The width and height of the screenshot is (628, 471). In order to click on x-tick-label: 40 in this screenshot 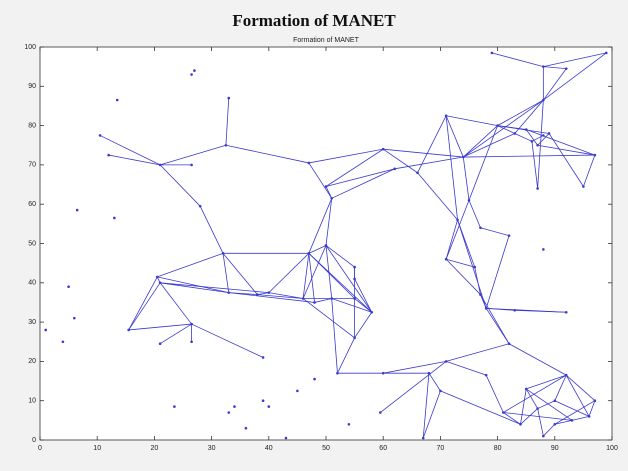, I will do `click(269, 448)`.